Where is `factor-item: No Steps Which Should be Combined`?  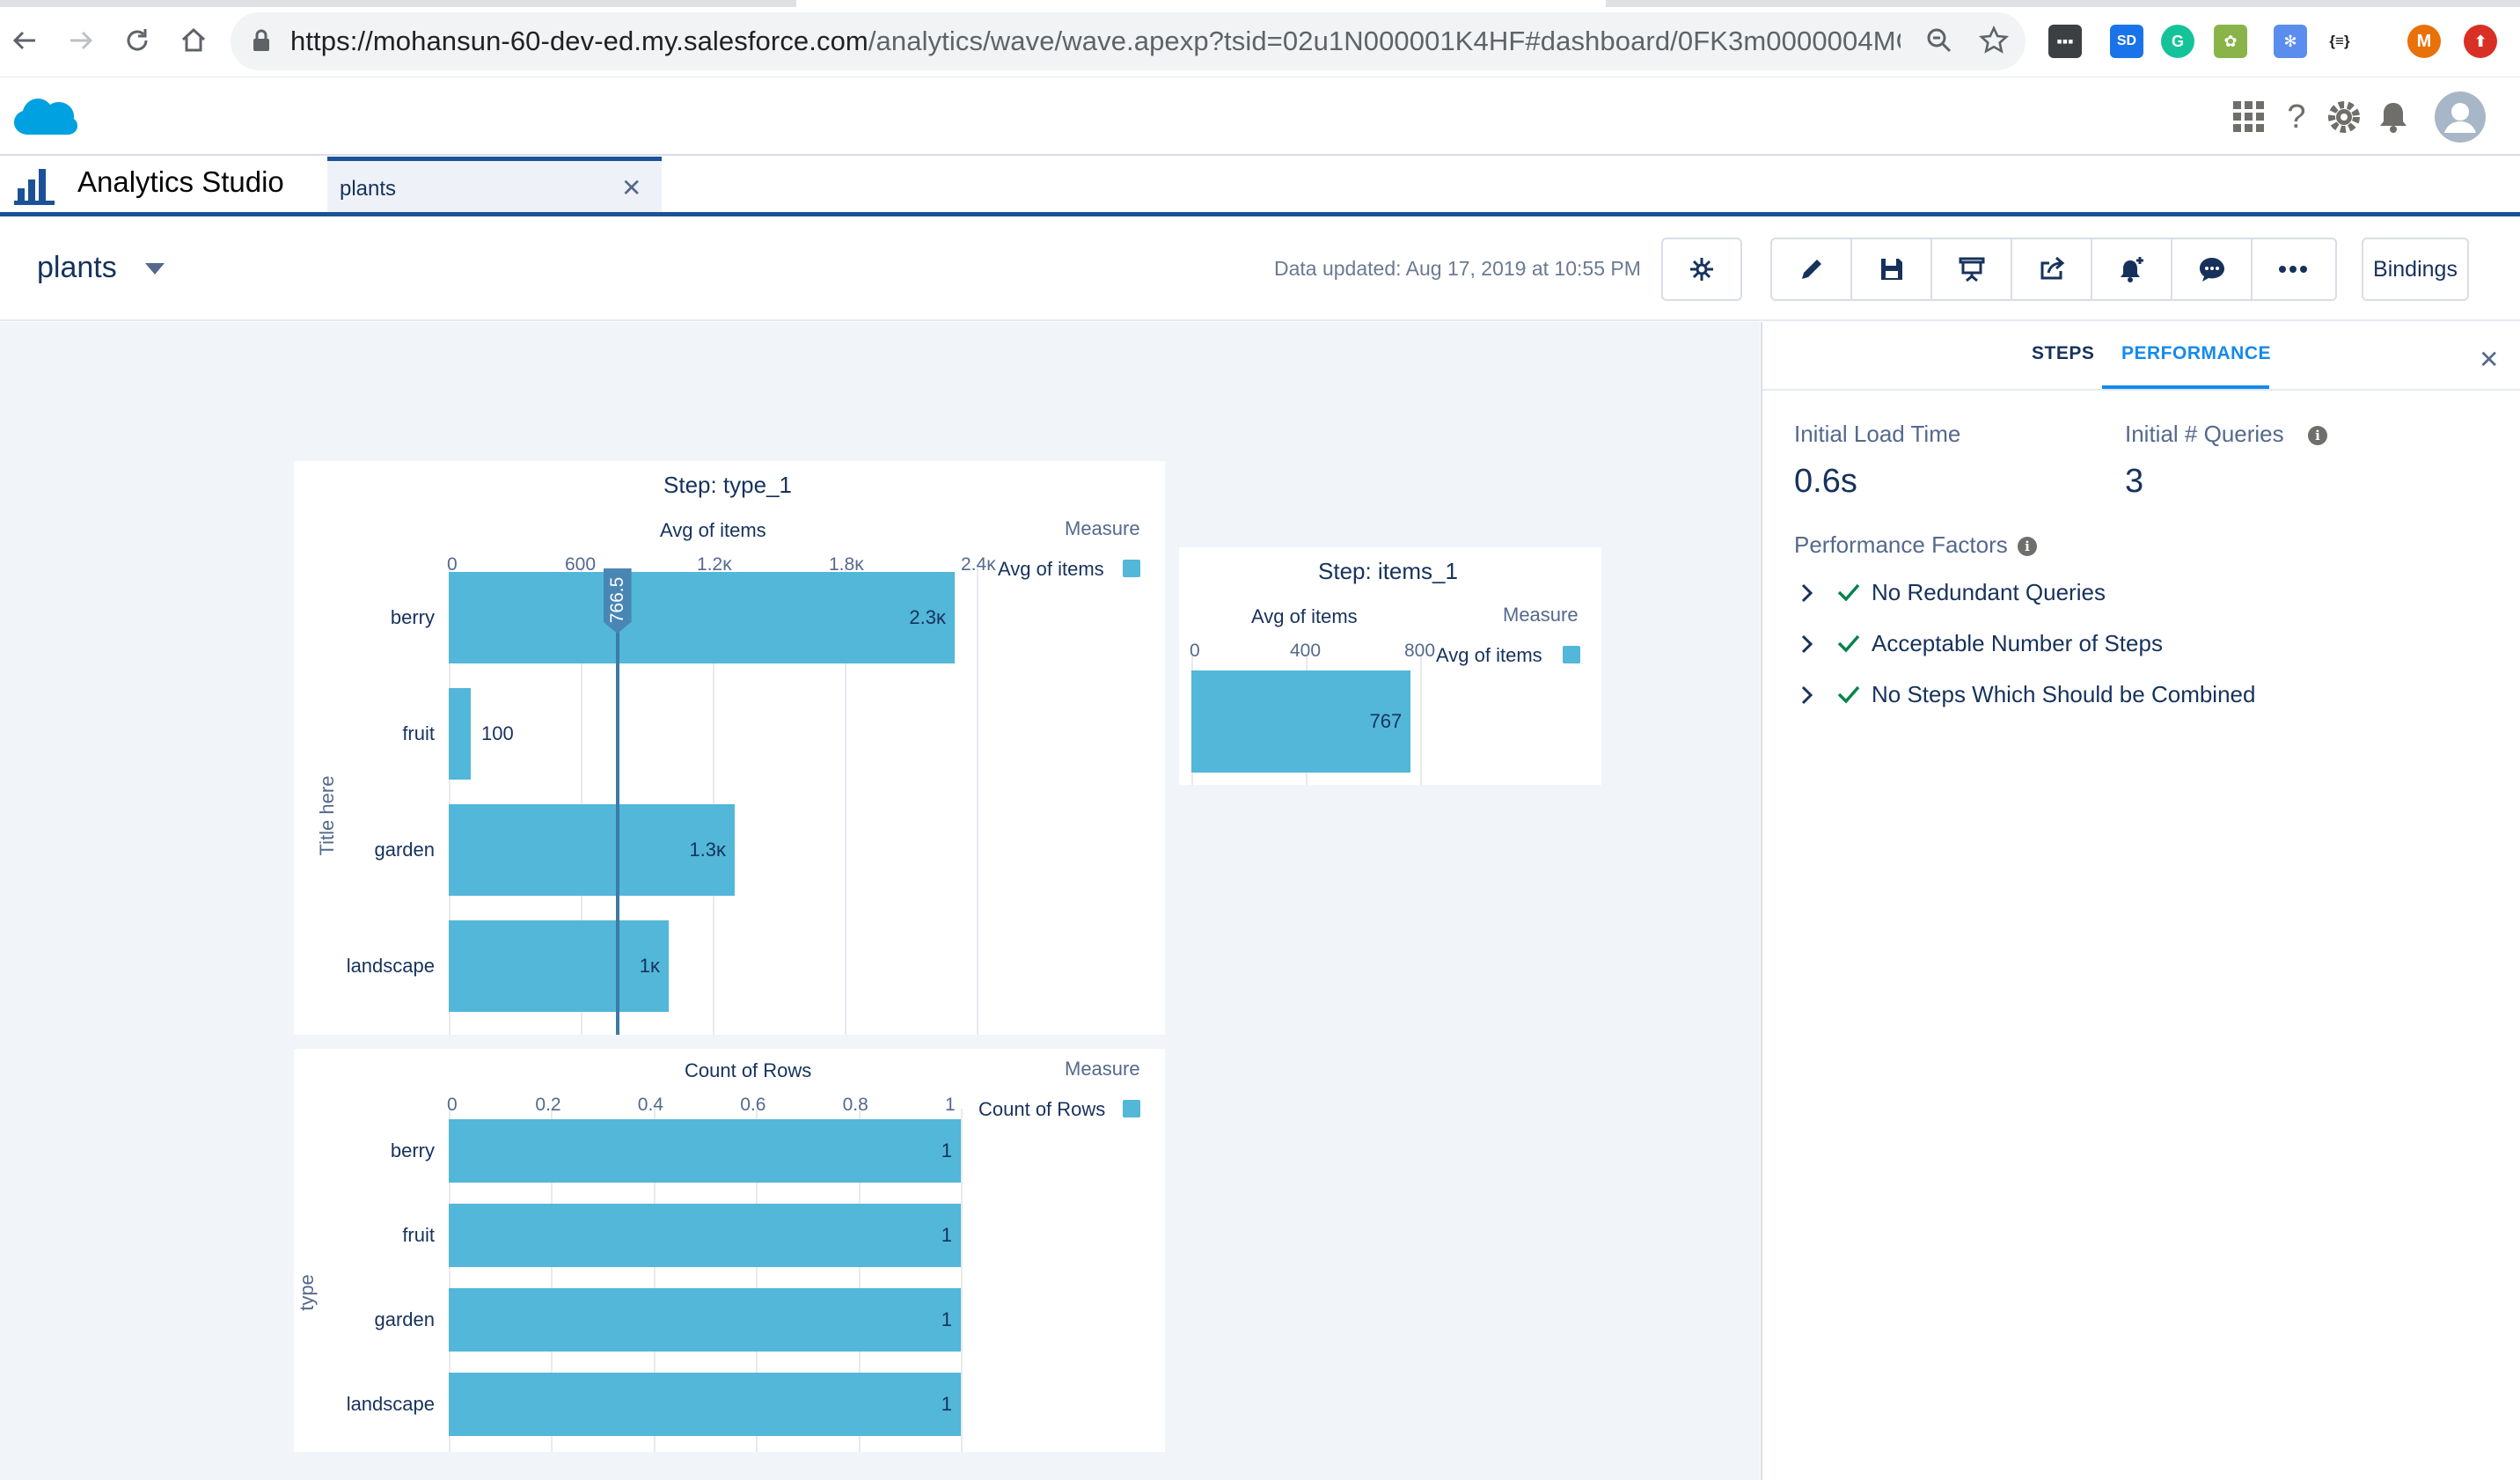
factor-item: No Steps Which Should be Combined is located at coordinates (2107, 695).